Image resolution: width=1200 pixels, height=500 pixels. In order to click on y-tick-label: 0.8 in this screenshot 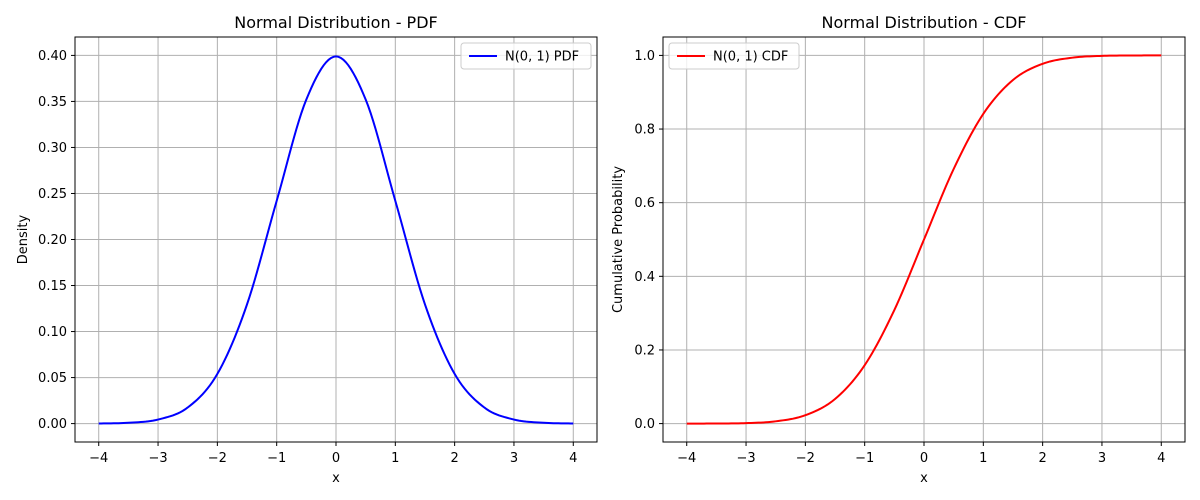, I will do `click(644, 130)`.